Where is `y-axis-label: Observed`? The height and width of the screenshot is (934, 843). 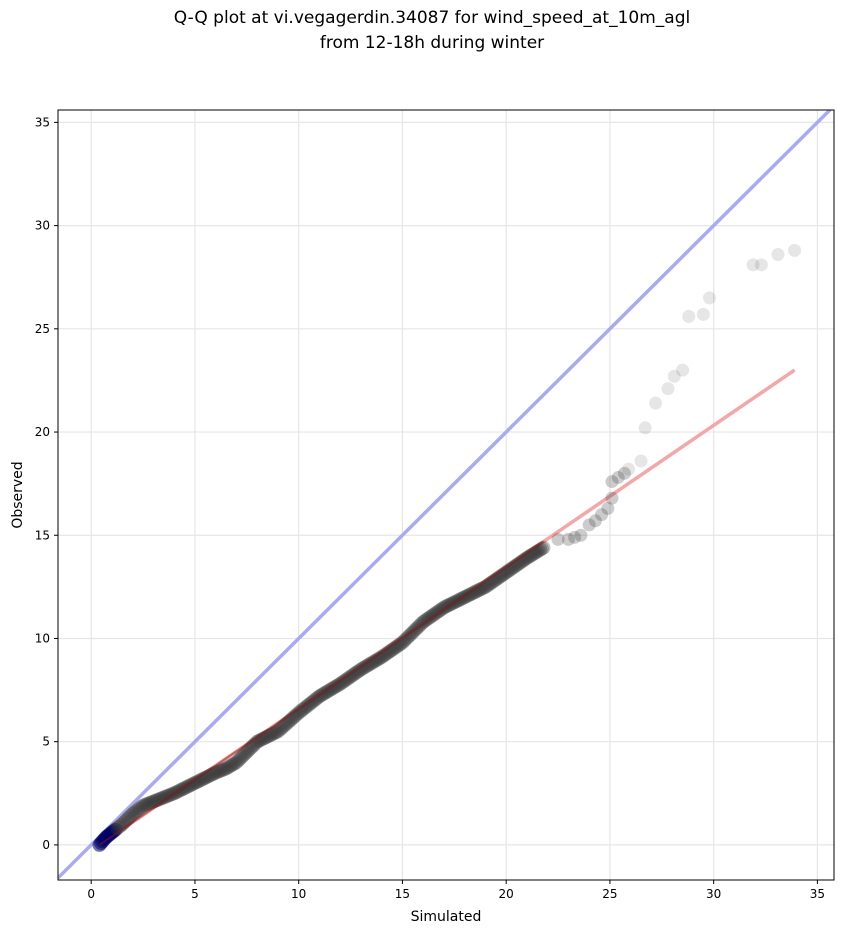 y-axis-label: Observed is located at coordinates (18, 494).